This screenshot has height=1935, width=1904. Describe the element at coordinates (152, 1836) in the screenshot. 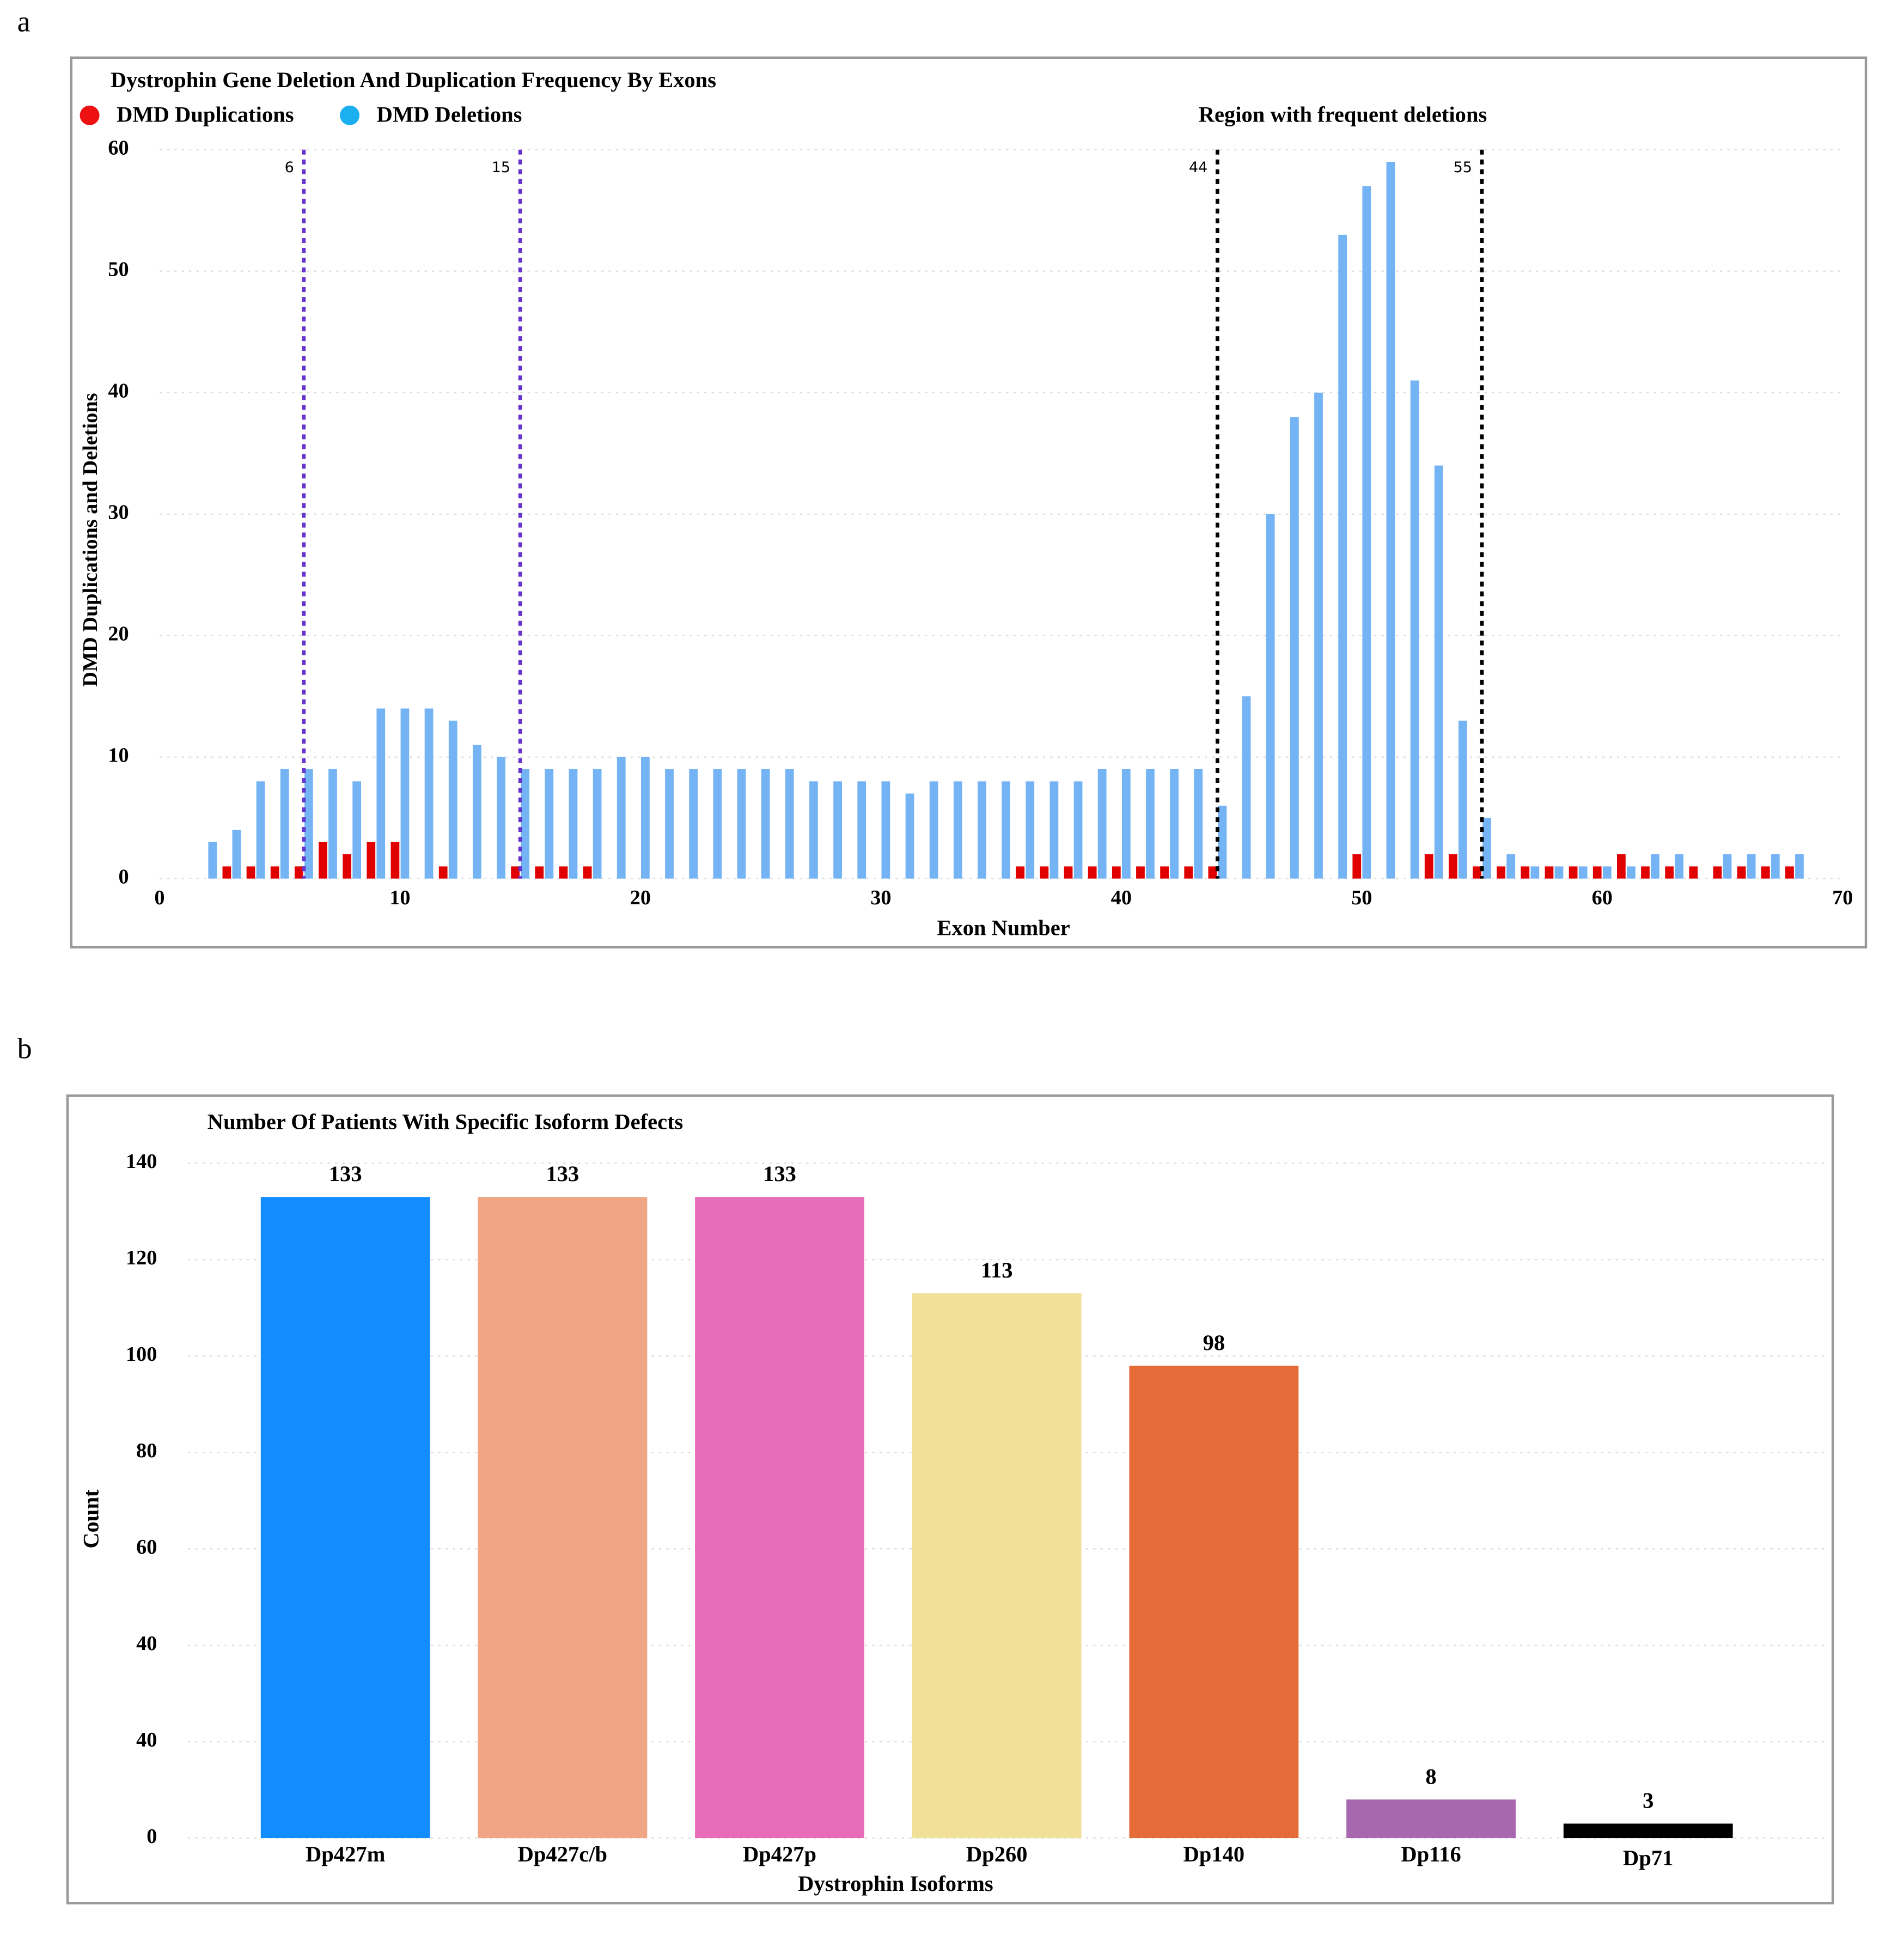

I see `y-tick-label: 0` at that location.